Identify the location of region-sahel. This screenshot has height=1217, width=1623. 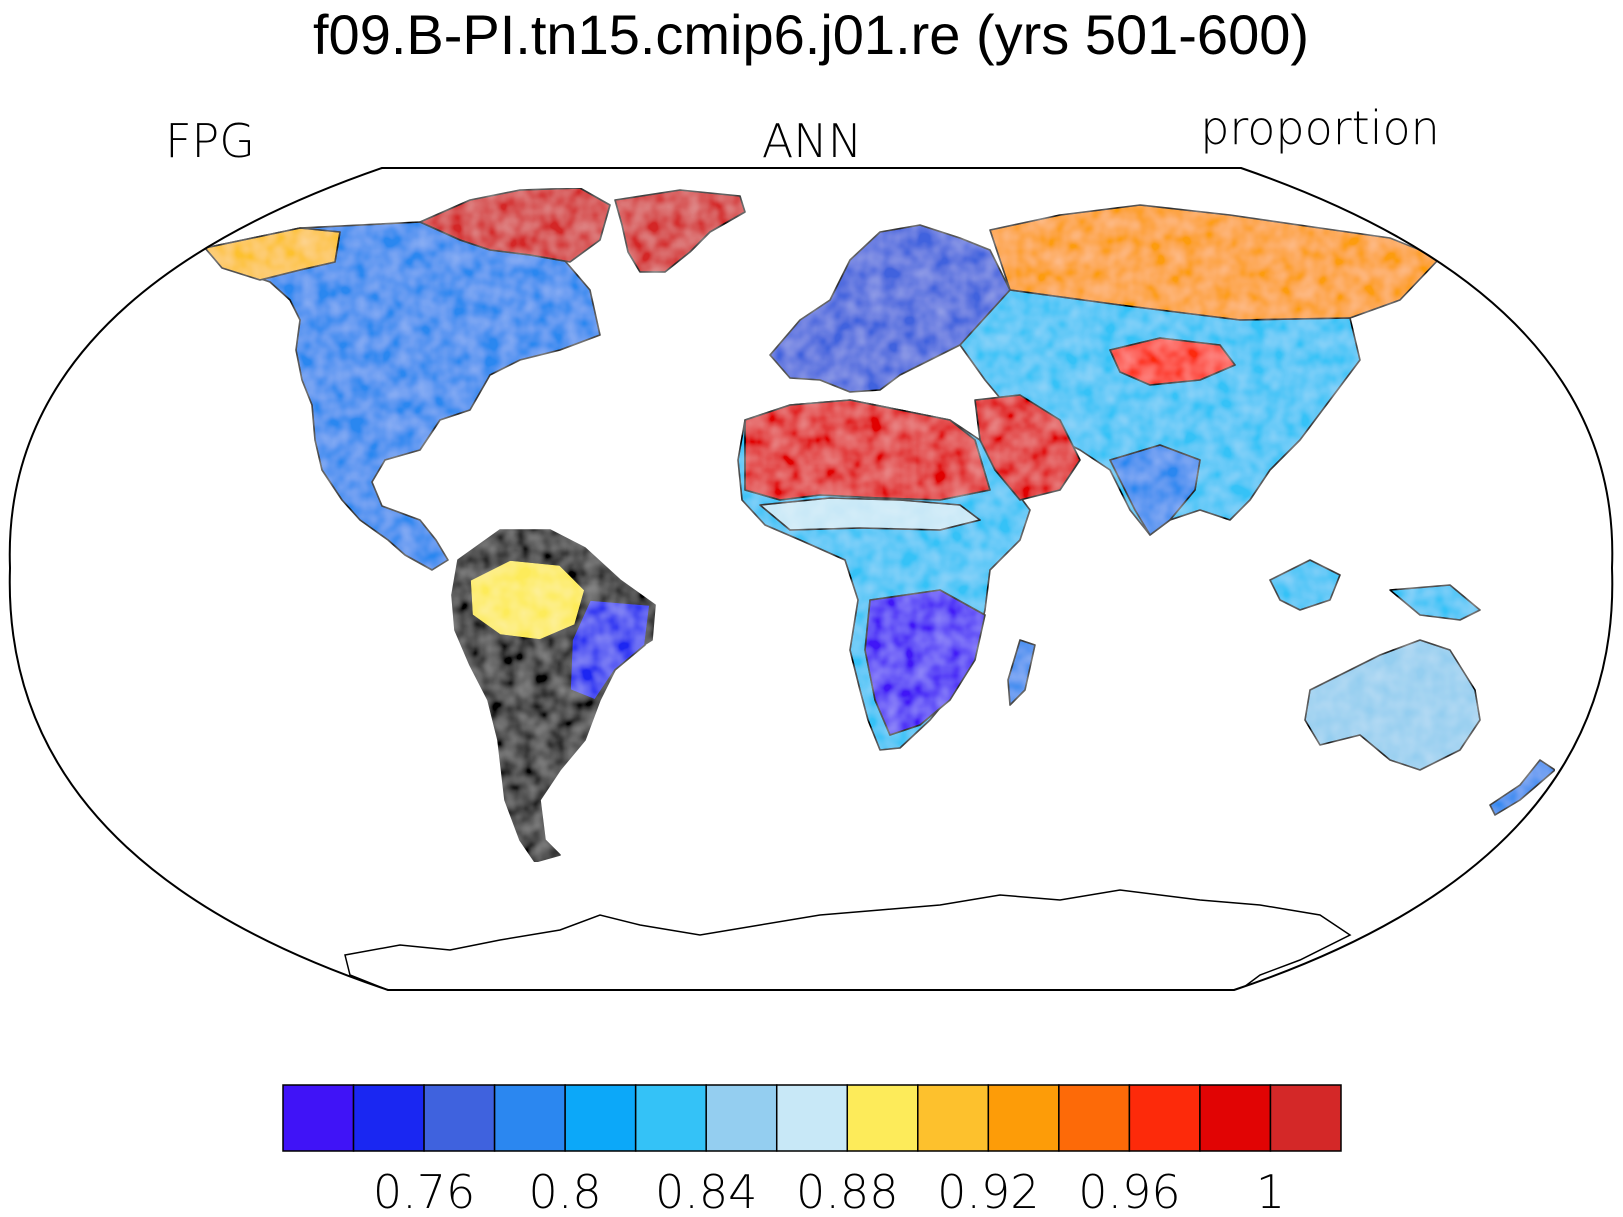
(870, 514).